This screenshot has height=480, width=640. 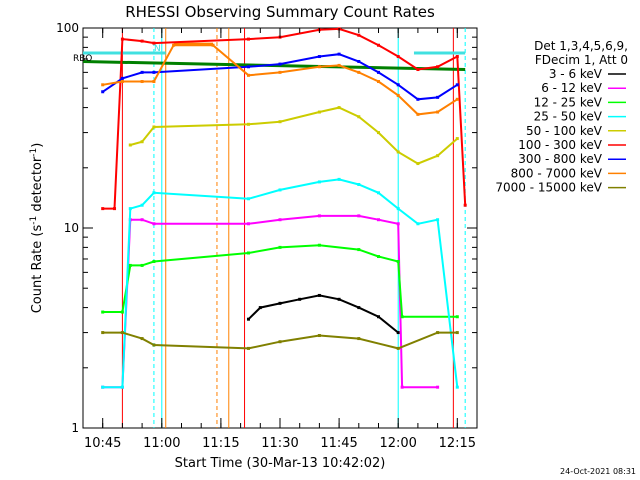 What do you see at coordinates (557, 173) in the screenshot?
I see `legend-label-7: 800 - 7000 keV` at bounding box center [557, 173].